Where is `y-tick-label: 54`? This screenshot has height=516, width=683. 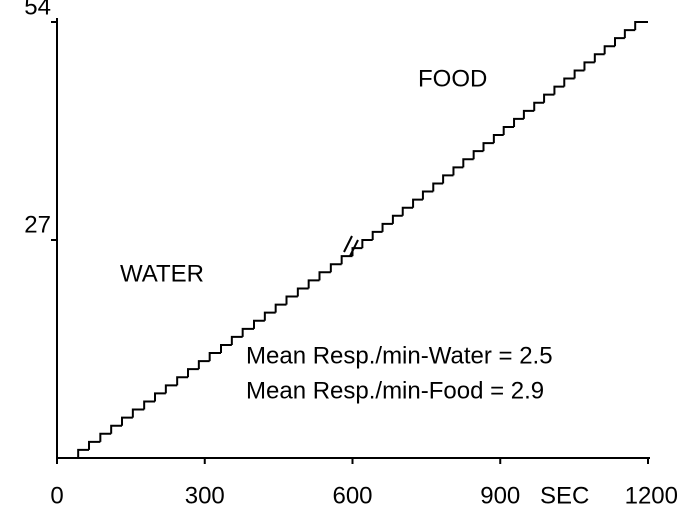
y-tick-label: 54 is located at coordinates (37, 10).